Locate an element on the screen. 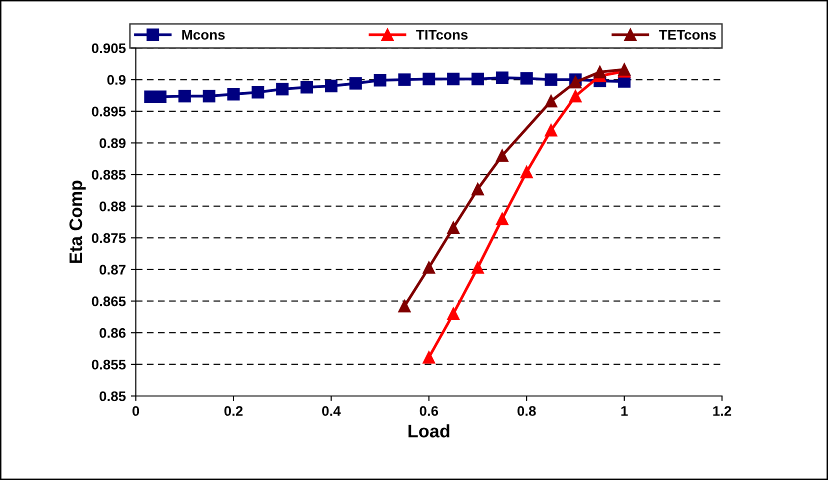 This screenshot has height=480, width=828. legend-label: Mcons is located at coordinates (203, 35).